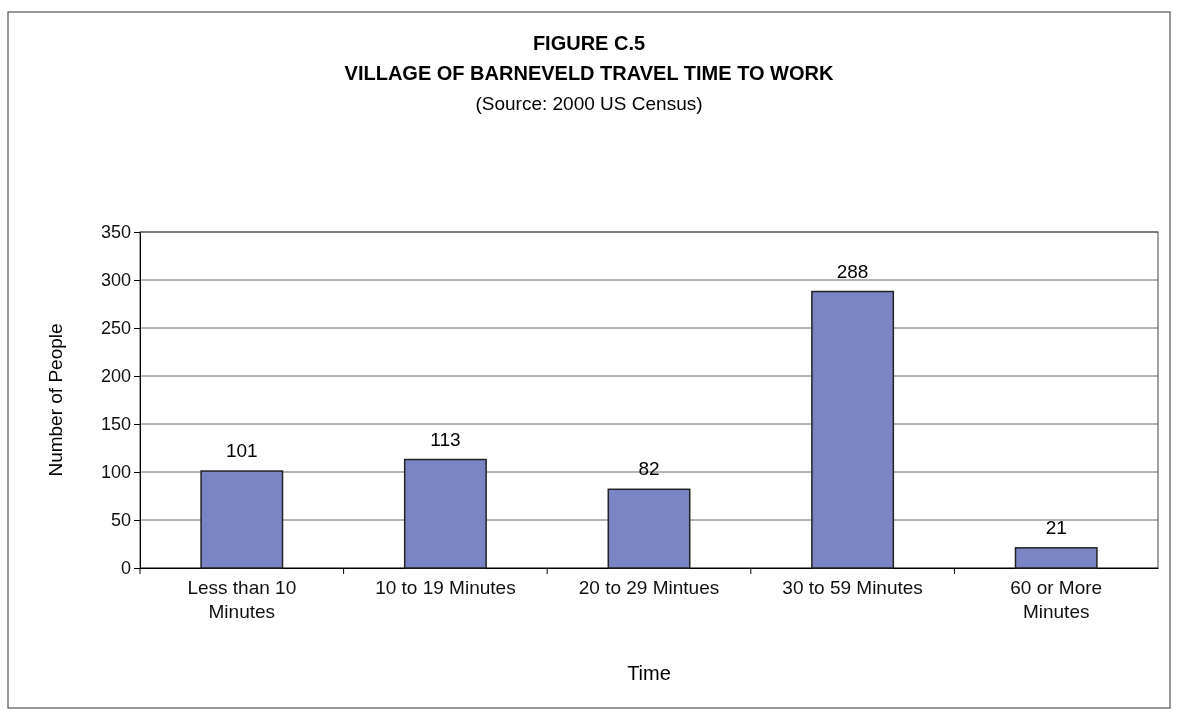 This screenshot has width=1178, height=713. Describe the element at coordinates (115, 328) in the screenshot. I see `y-tick-label: 250` at that location.